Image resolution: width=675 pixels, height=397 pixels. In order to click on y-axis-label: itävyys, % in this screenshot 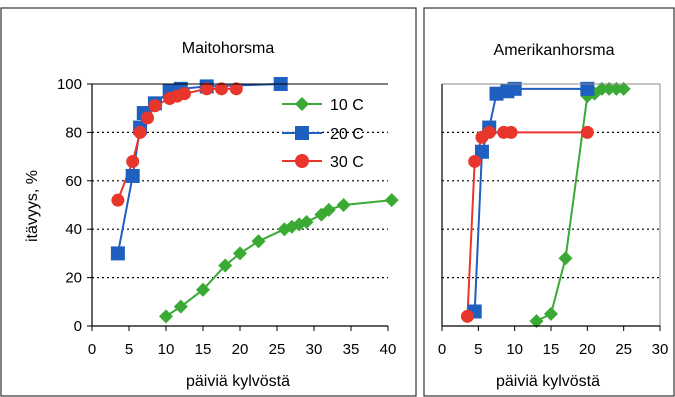, I will do `click(32, 206)`.